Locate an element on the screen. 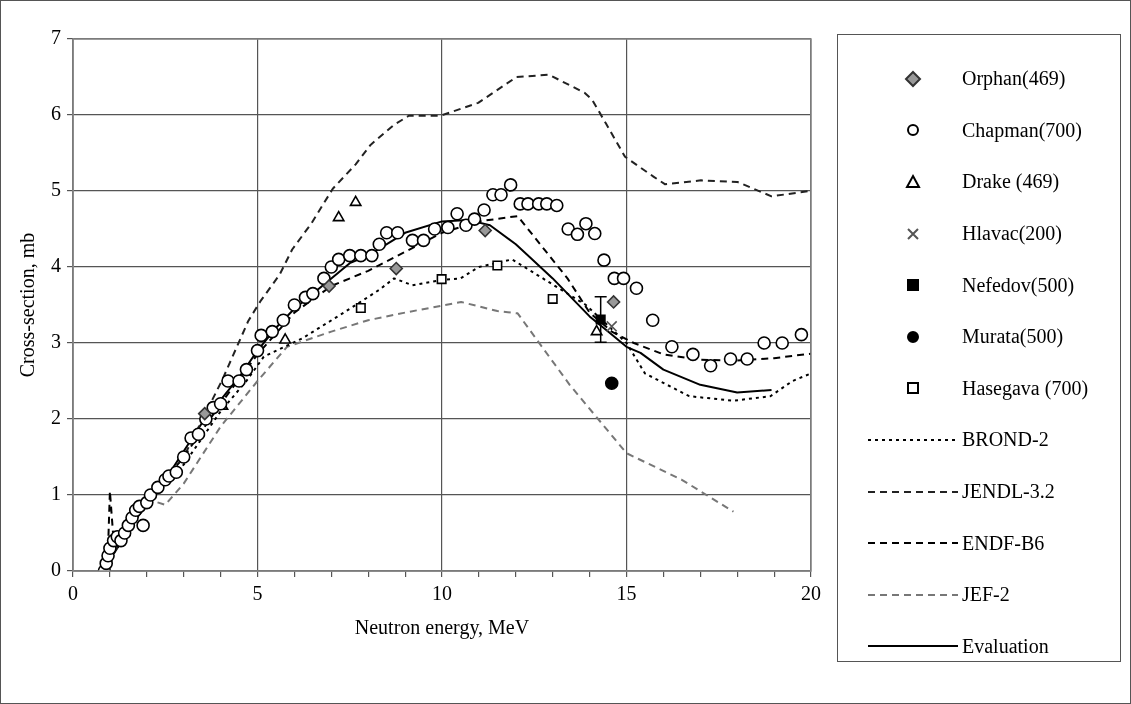 This screenshot has height=704, width=1131. legend-label: Chapman(700) is located at coordinates (1022, 130).